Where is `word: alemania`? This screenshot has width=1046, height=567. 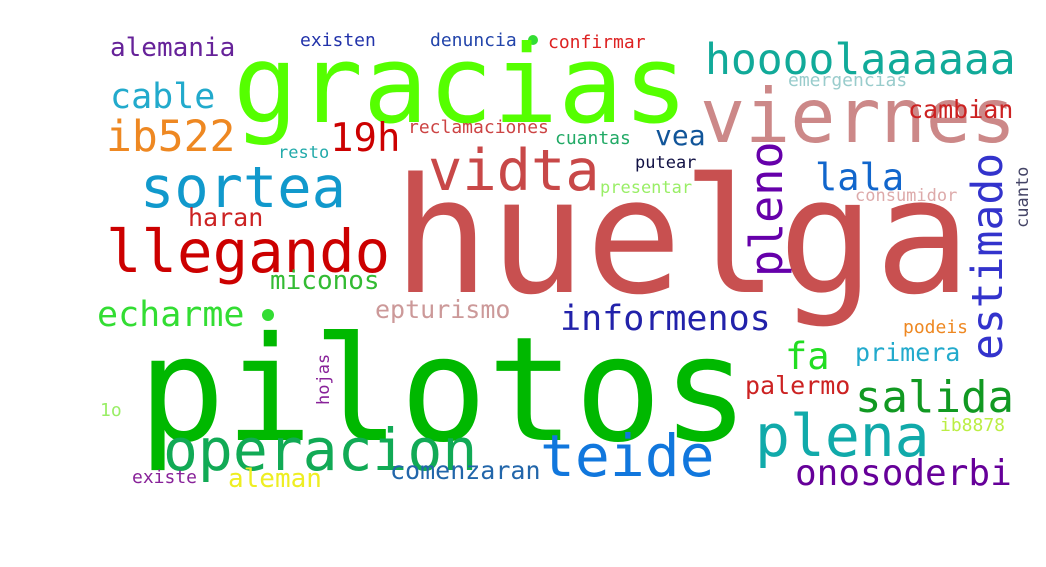
word: alemania is located at coordinates (172, 48).